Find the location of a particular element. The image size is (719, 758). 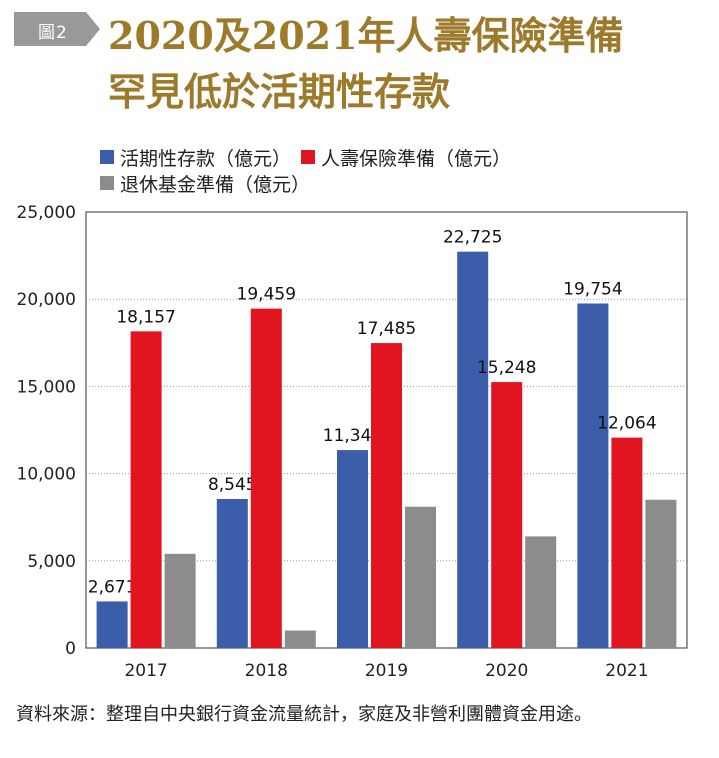

x-tick-label: 2021 is located at coordinates (626, 671).